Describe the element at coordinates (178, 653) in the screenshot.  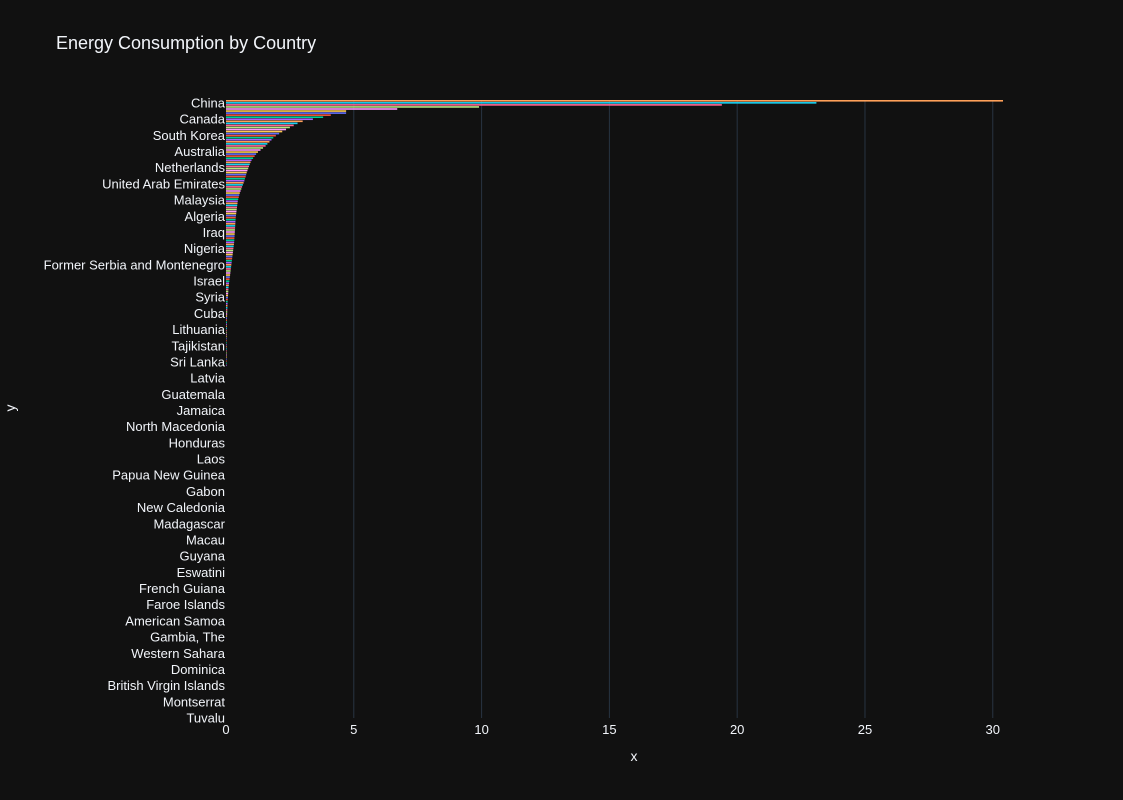
I see `y-tick-label: Western Sahara` at that location.